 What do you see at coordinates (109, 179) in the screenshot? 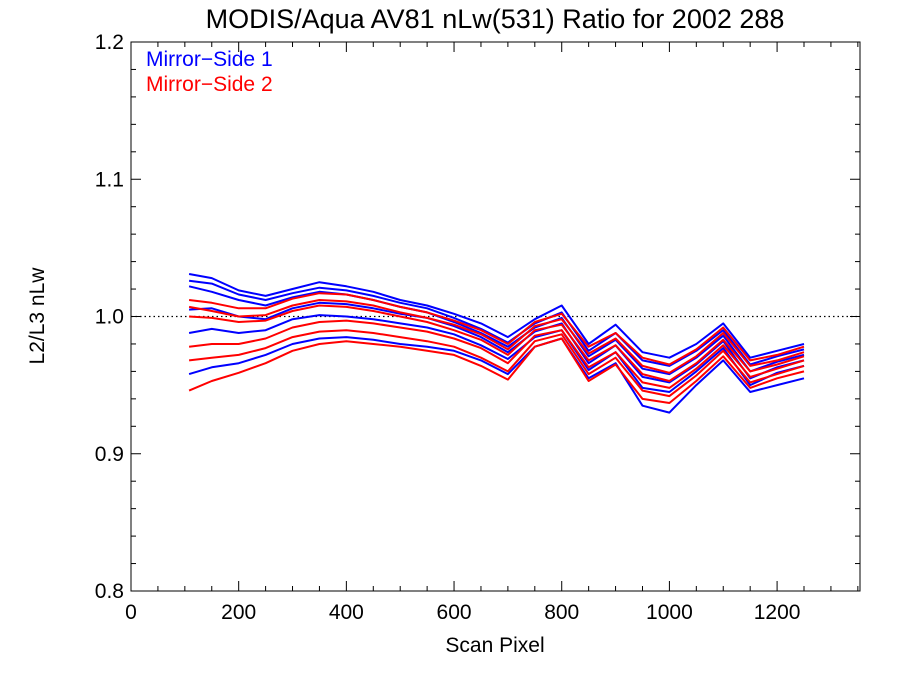
I see `y-tick-label: 1.1` at bounding box center [109, 179].